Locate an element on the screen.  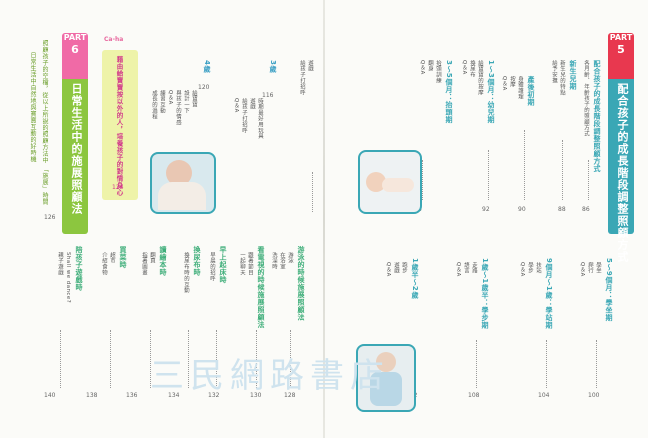
book-spine is located at coordinates (324, 219).